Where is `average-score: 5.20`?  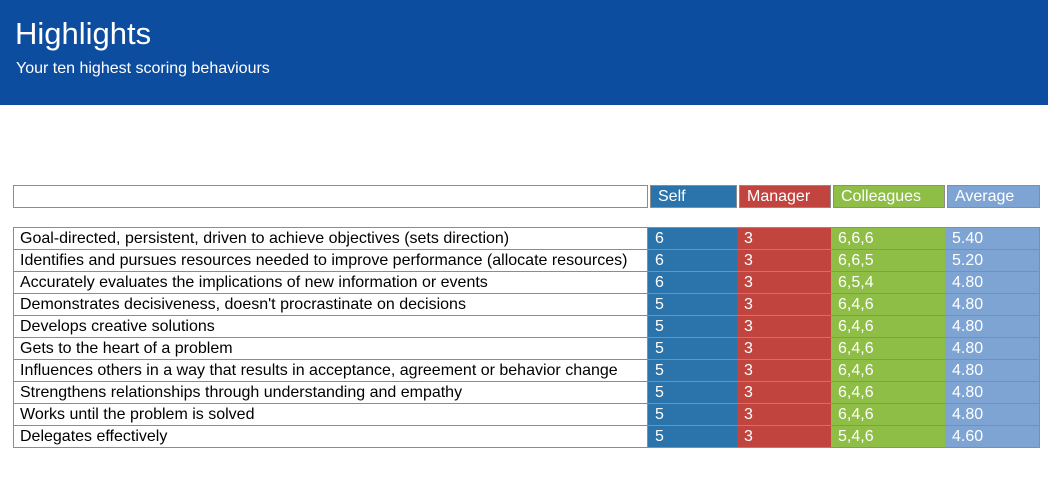
average-score: 5.20 is located at coordinates (992, 260).